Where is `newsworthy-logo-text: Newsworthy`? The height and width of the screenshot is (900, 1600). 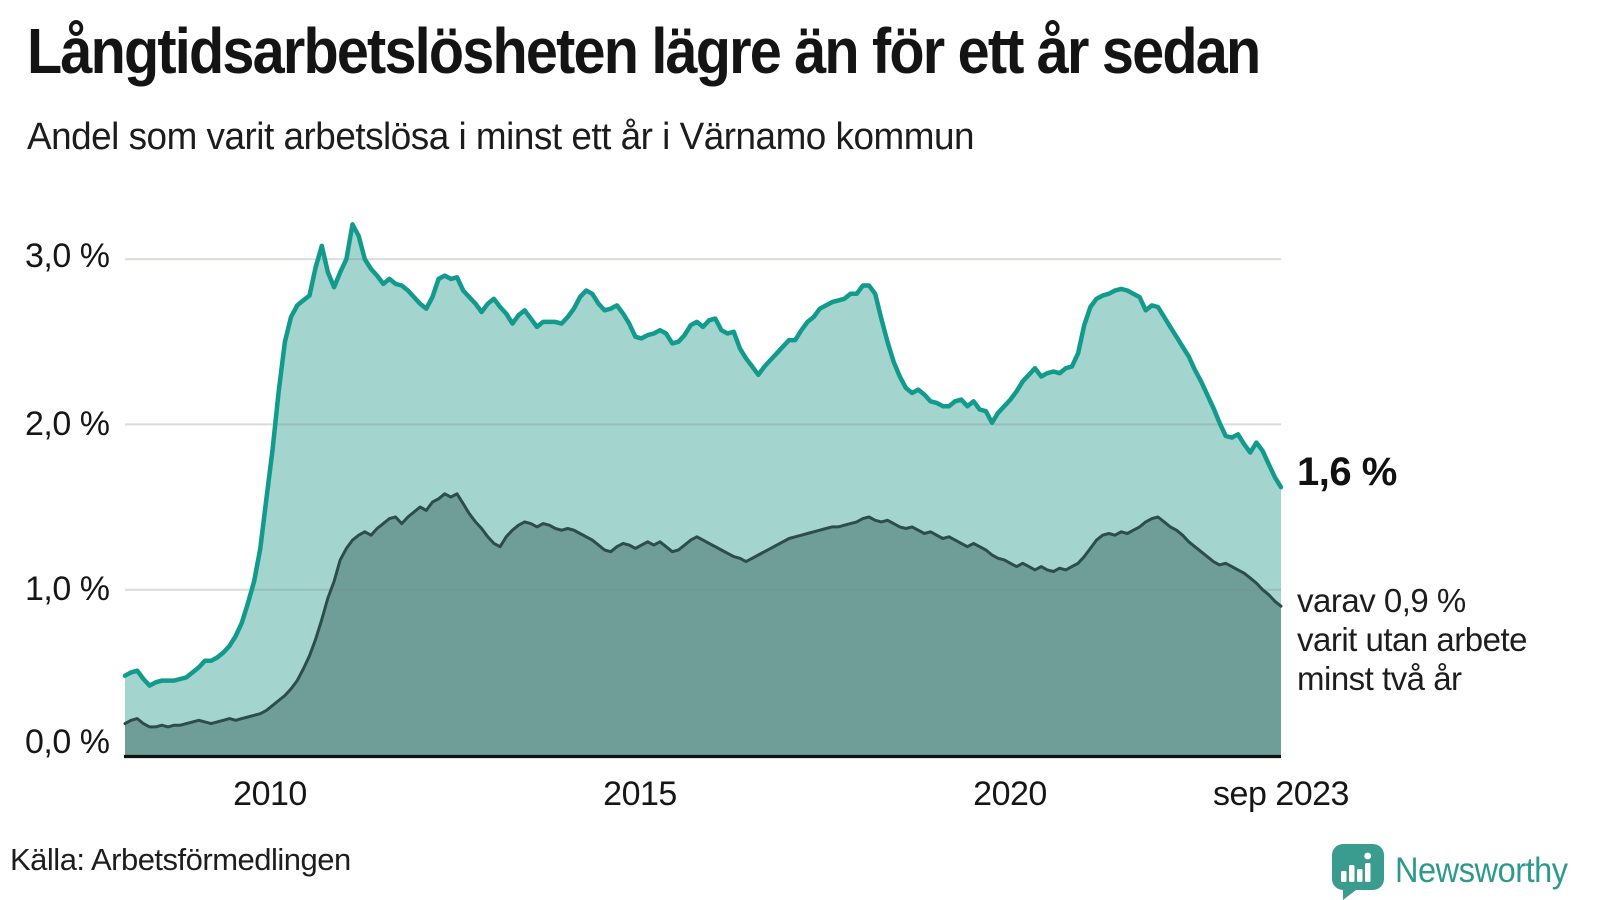
newsworthy-logo-text: Newsworthy is located at coordinates (1481, 870).